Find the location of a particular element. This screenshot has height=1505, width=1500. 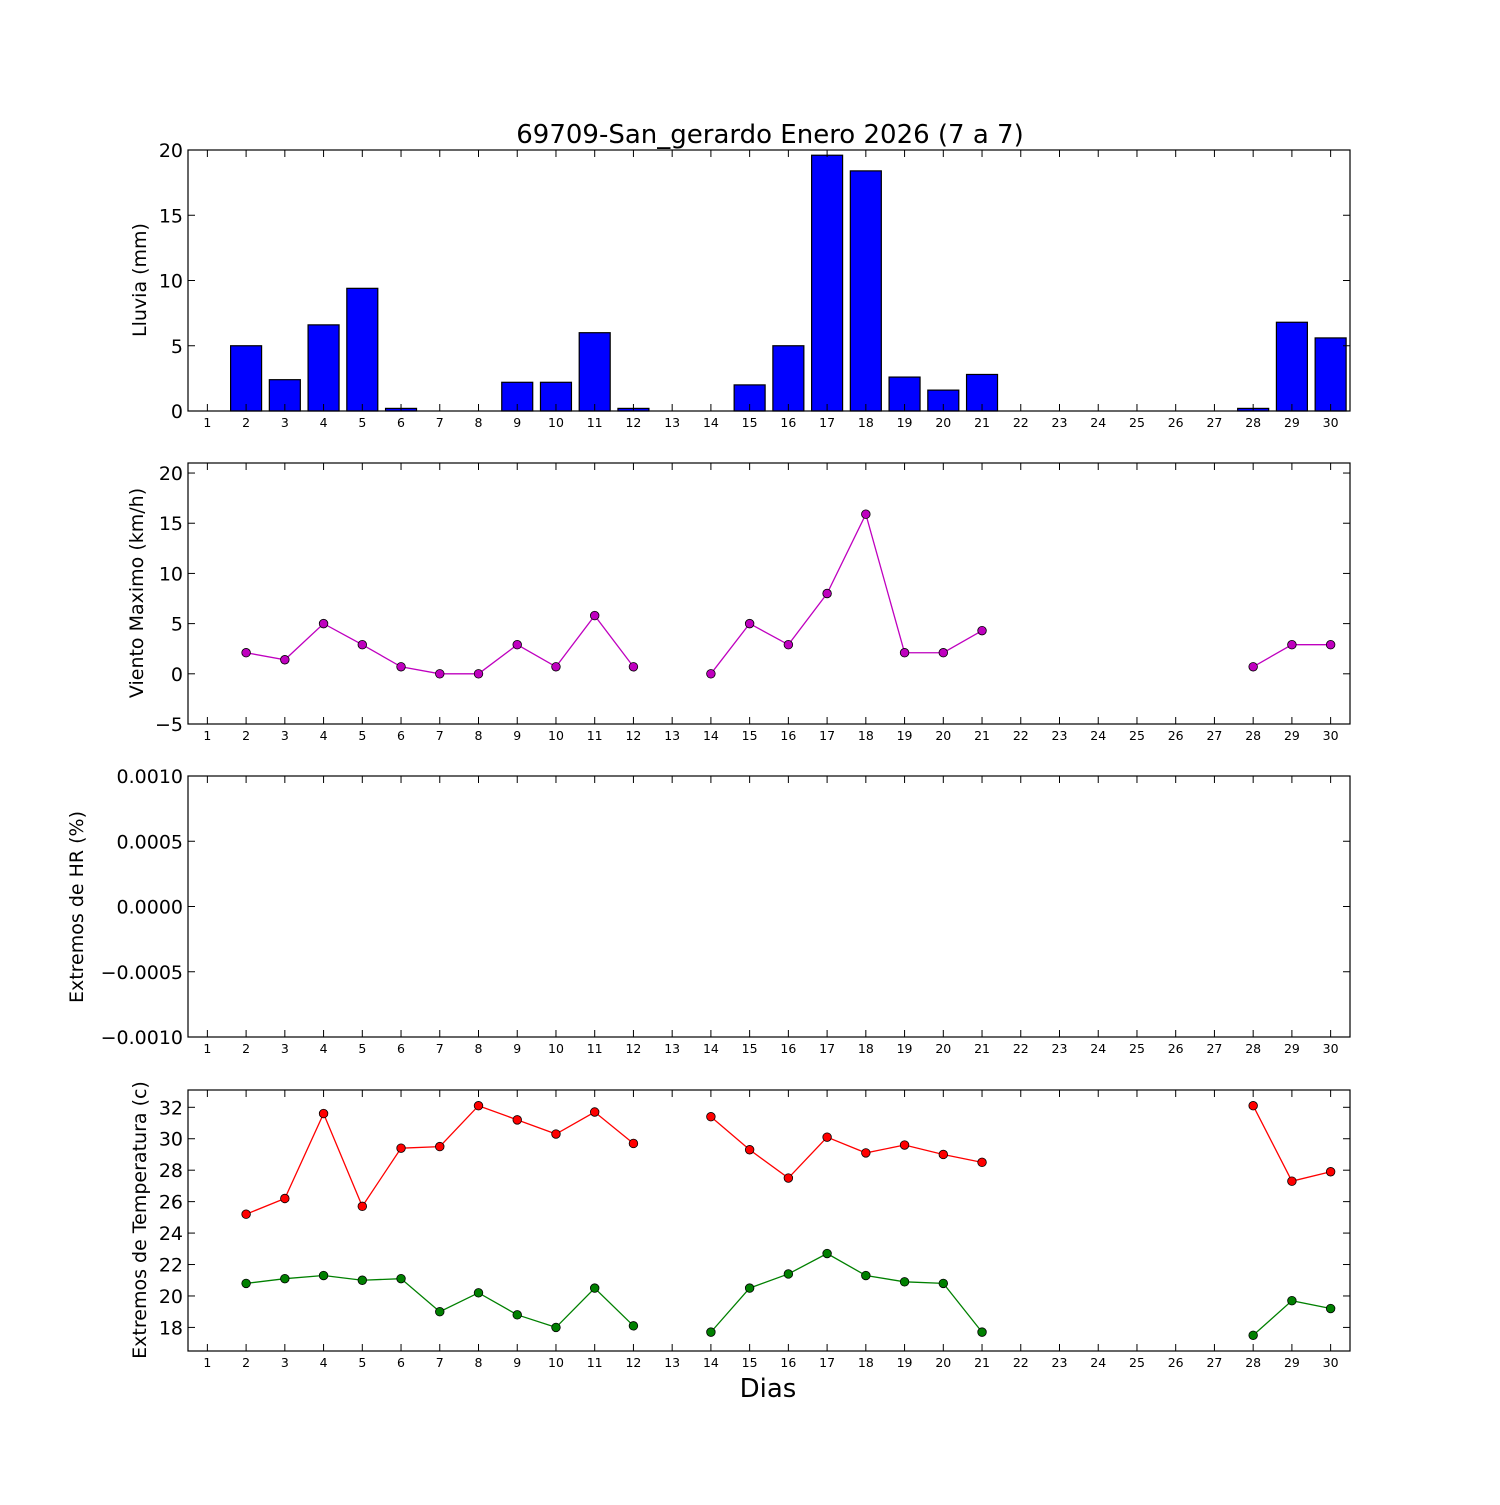

y-tick-label: 32 is located at coordinates (171, 1108).